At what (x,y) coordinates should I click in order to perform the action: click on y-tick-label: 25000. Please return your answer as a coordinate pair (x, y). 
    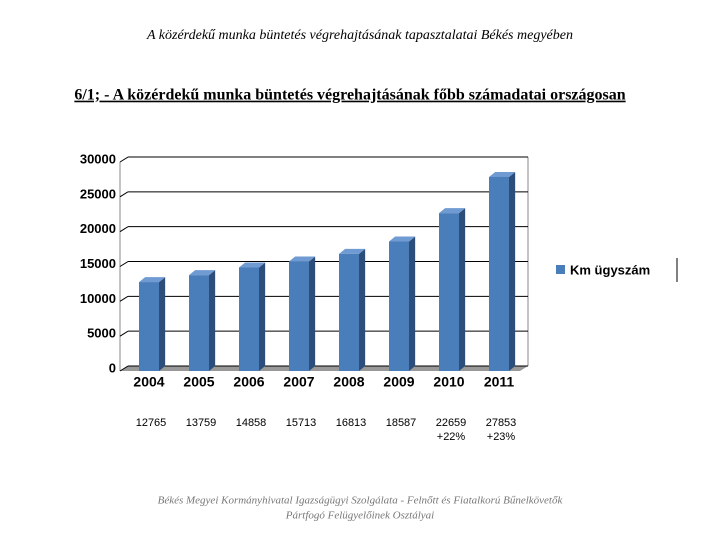
    Looking at the image, I should click on (98, 193).